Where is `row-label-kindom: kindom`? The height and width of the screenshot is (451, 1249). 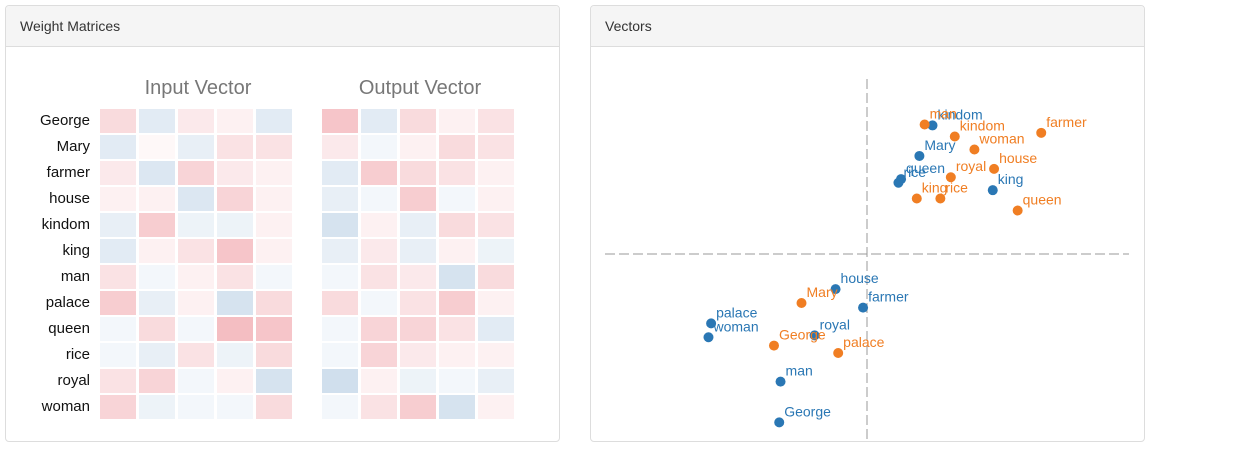 row-label-kindom: kindom is located at coordinates (65, 224).